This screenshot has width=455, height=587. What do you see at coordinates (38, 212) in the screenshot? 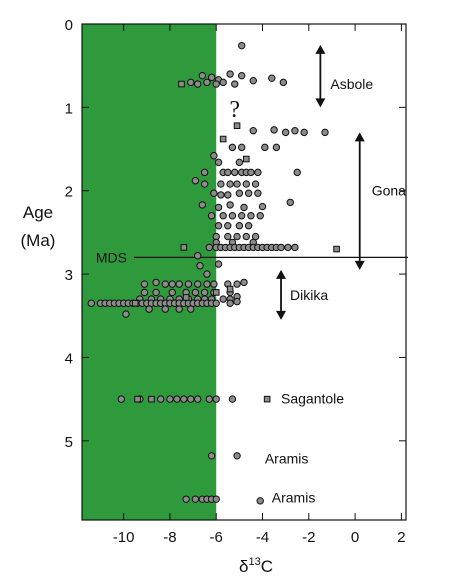
I see `y-axis-label: Age` at bounding box center [38, 212].